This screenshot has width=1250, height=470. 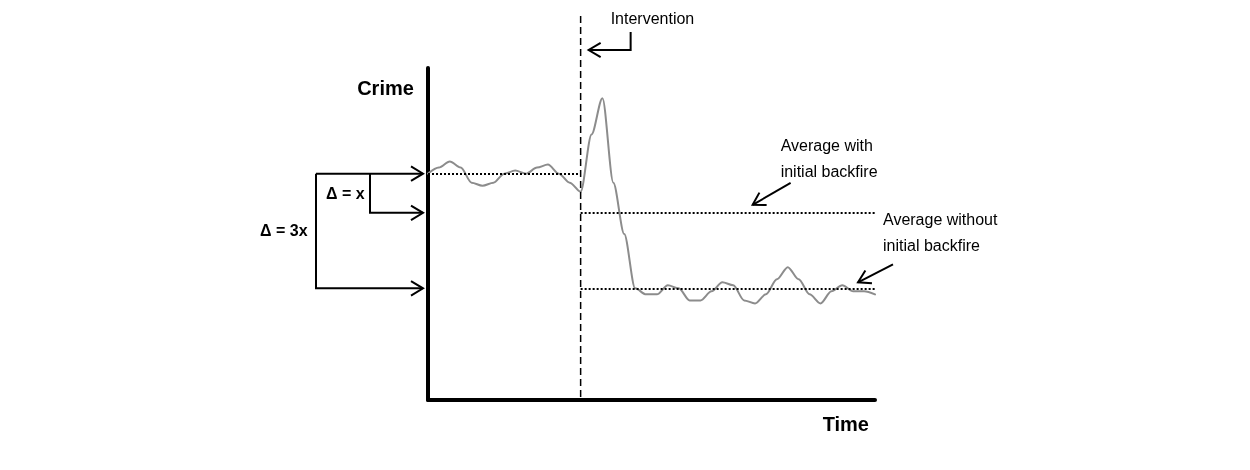 What do you see at coordinates (284, 231) in the screenshot?
I see `text: Δ = 3x` at bounding box center [284, 231].